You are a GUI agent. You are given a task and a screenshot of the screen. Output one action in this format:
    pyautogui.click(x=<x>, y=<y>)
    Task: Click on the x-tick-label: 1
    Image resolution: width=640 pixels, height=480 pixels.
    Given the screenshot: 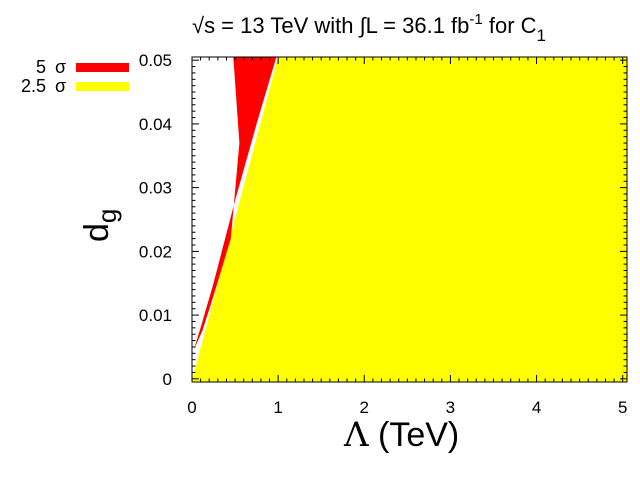 What is the action you would take?
    pyautogui.click(x=277, y=407)
    